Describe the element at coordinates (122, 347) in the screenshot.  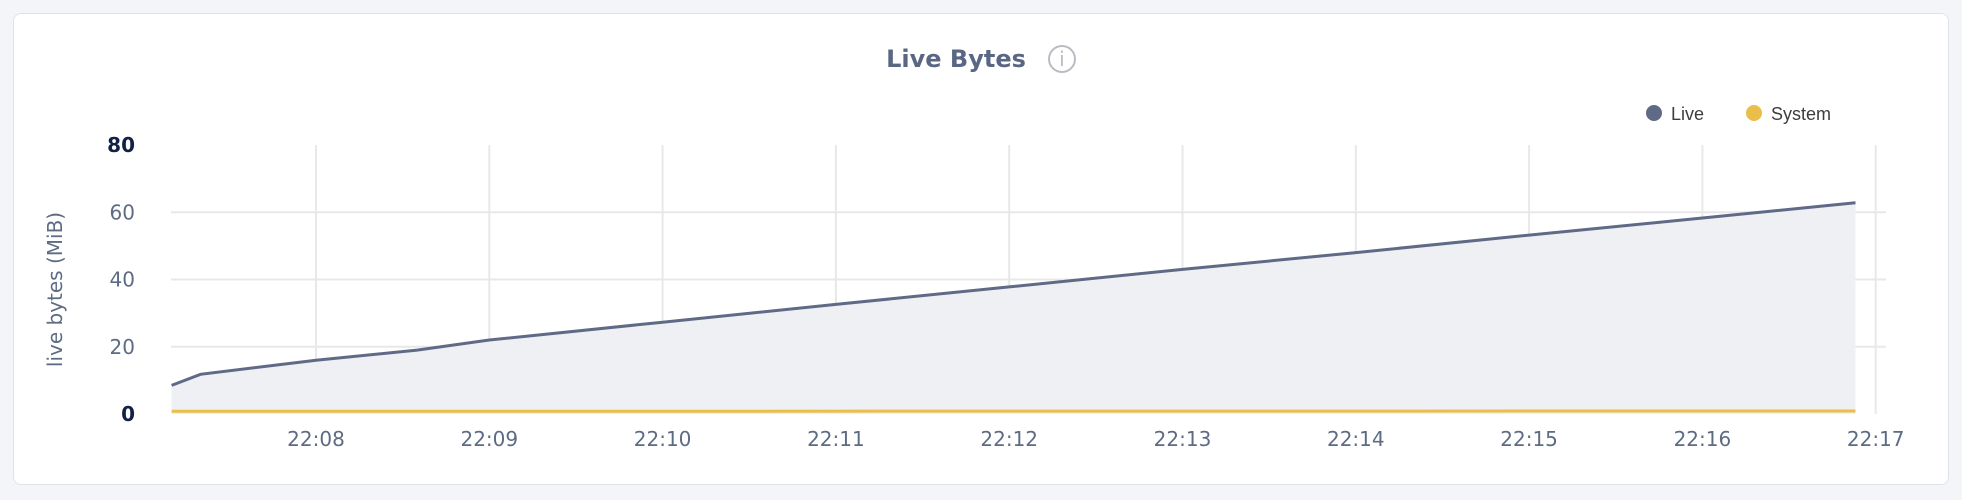
I see `y-tick-label: 20` at that location.